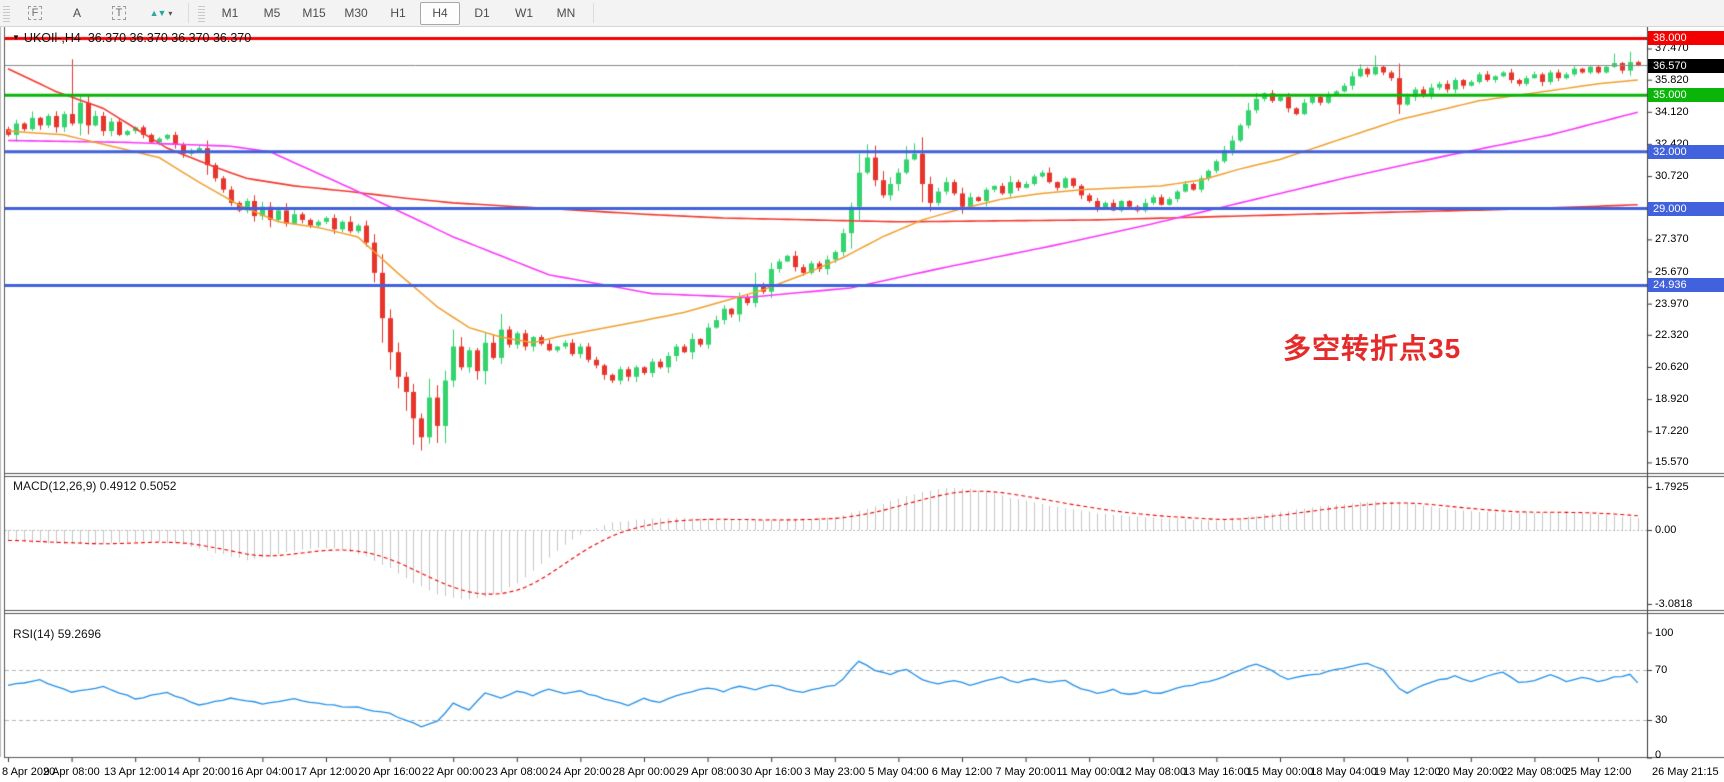  Describe the element at coordinates (52, 38) in the screenshot. I see `chart-title-symbol: UKOIl-,H4` at that location.